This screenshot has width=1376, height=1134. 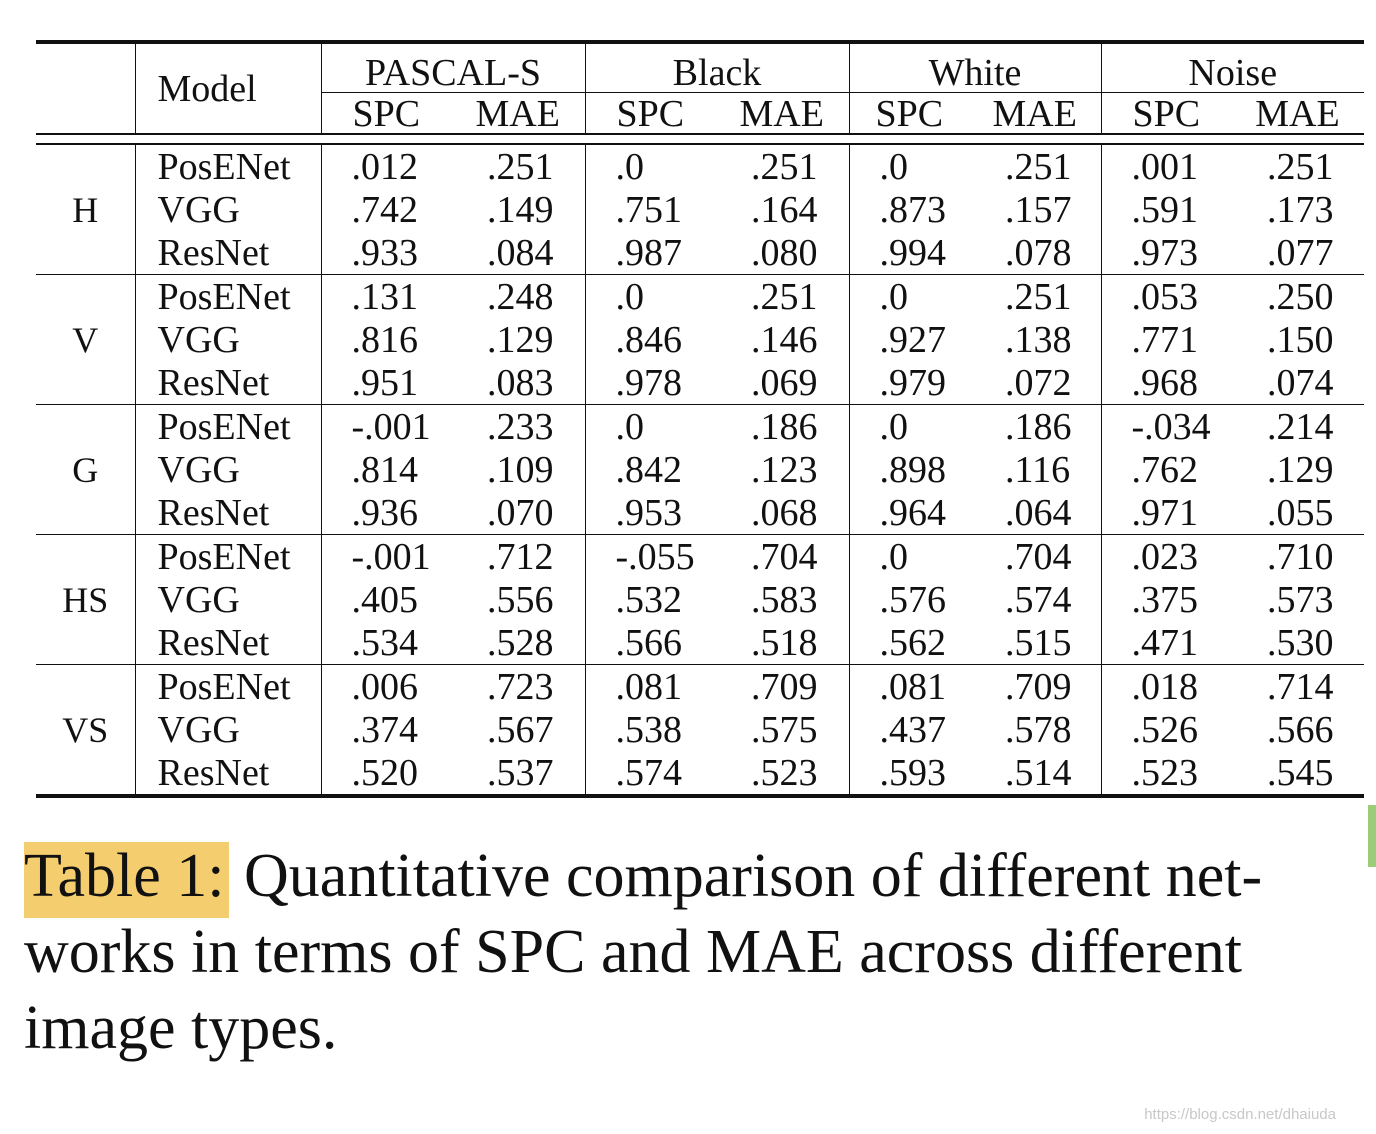 What do you see at coordinates (1166, 426) in the screenshot?
I see `spc-value: -.034` at bounding box center [1166, 426].